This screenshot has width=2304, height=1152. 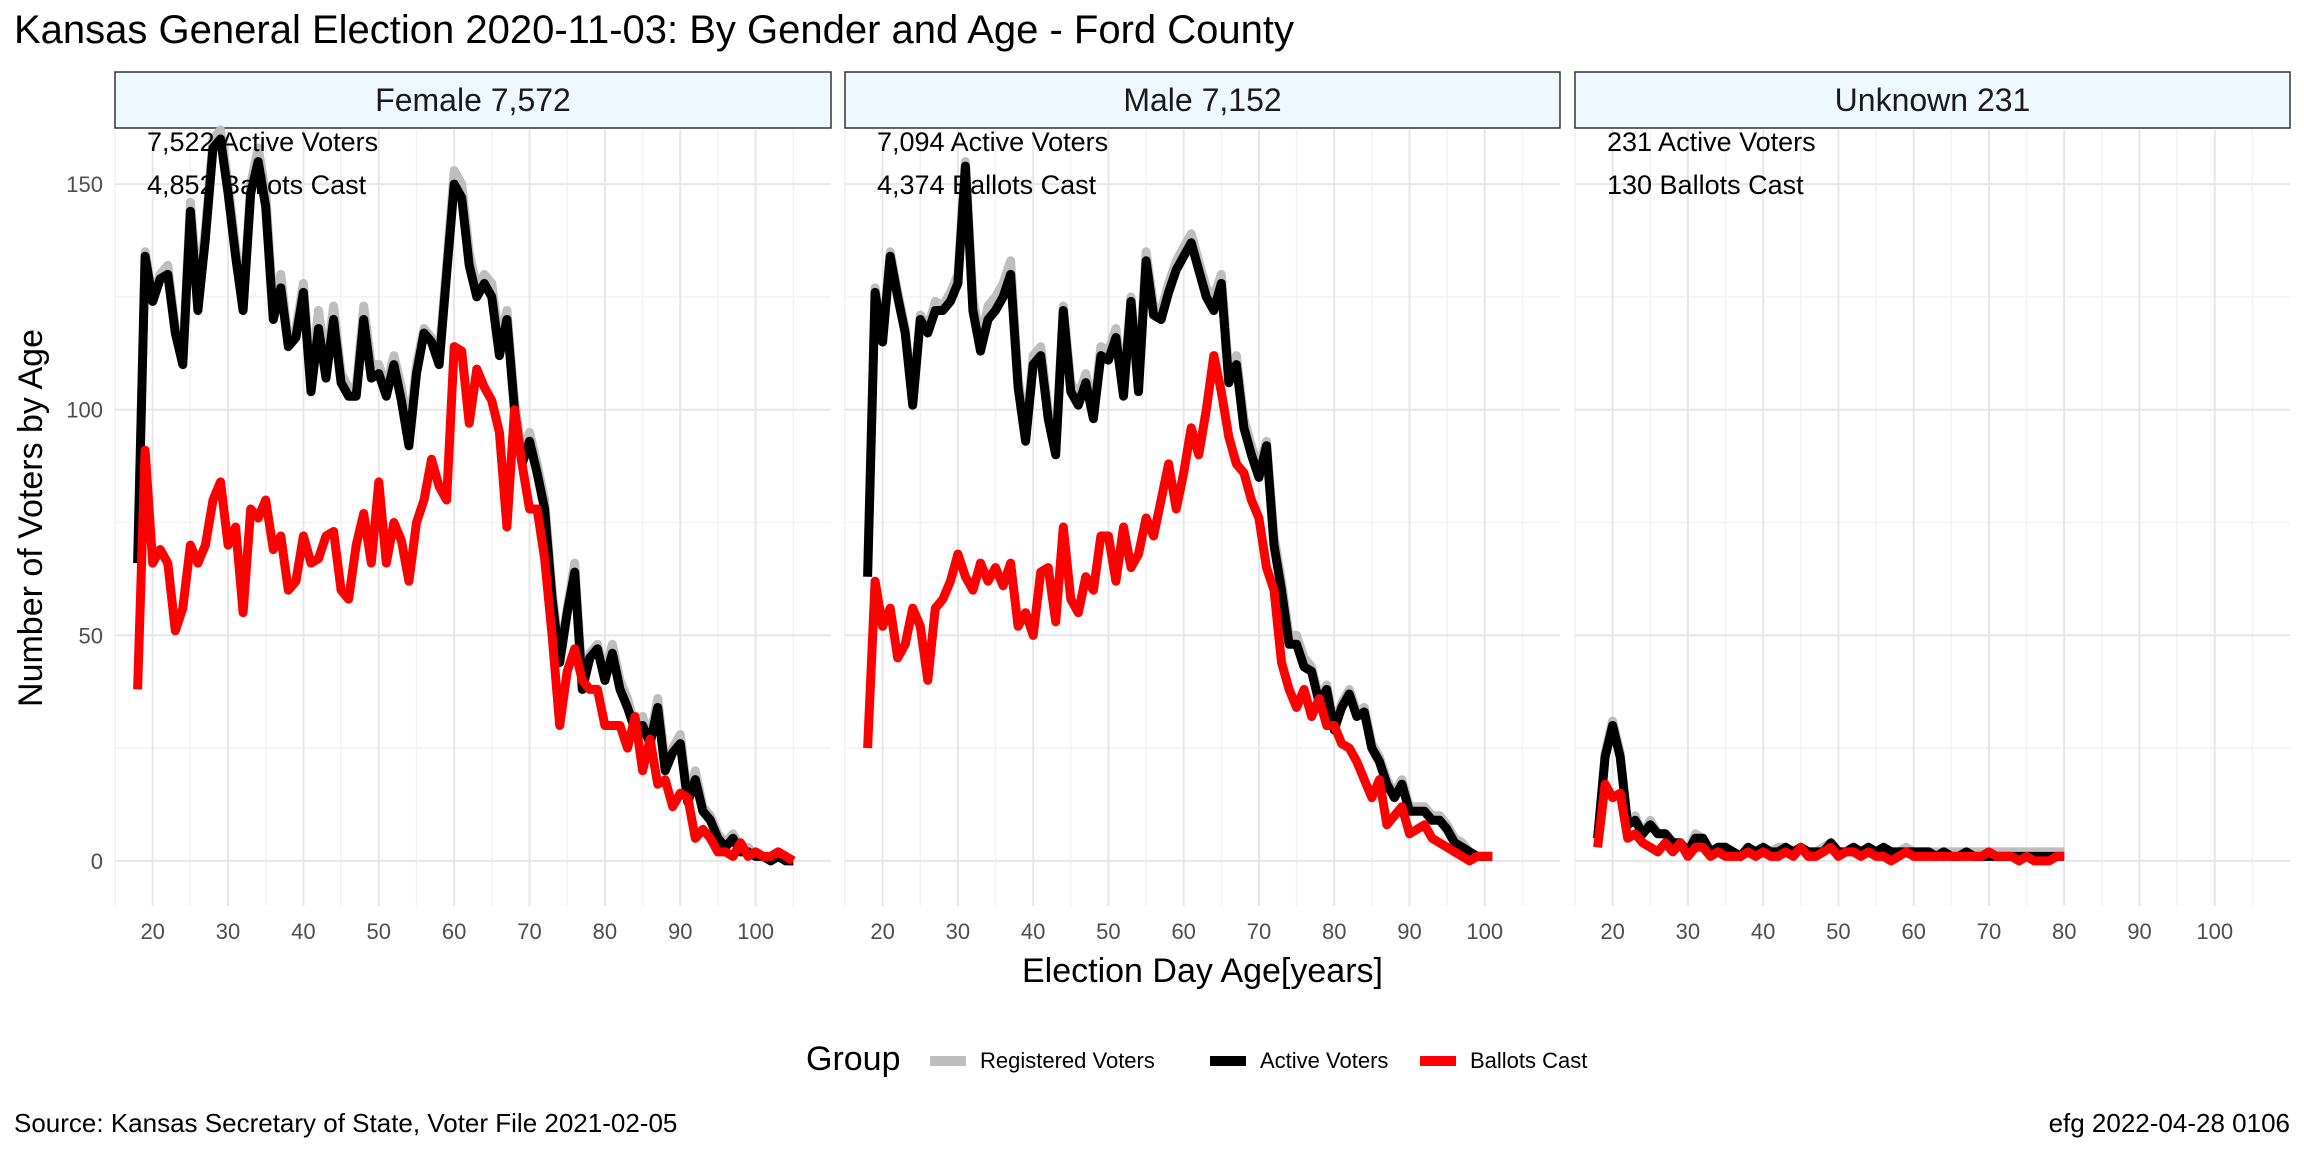 I want to click on panel-annotation: 4,374 Ballots Cast, so click(x=987, y=185).